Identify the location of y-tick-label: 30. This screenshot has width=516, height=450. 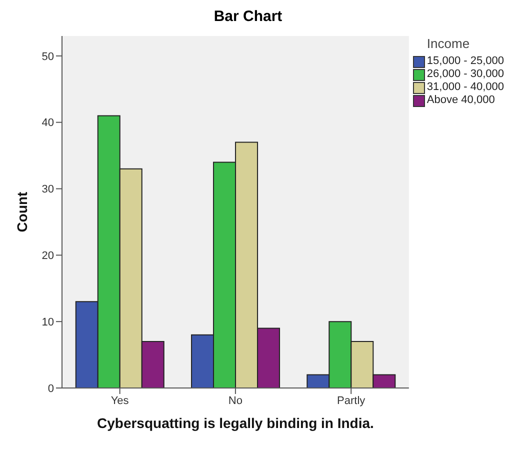
(48, 190).